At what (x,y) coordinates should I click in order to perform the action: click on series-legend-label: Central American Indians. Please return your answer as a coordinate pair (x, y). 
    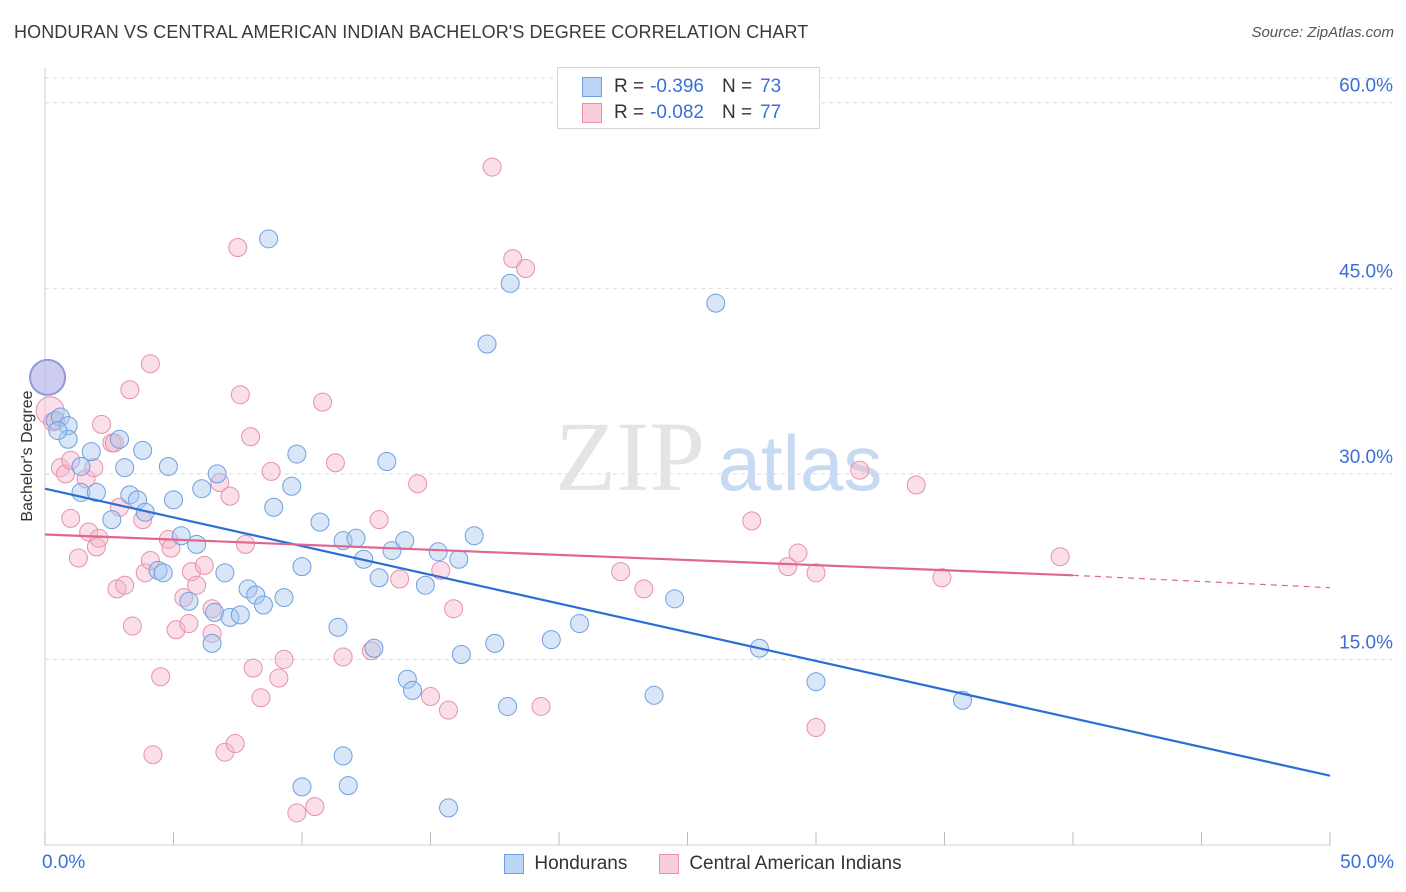
    Looking at the image, I should click on (795, 863).